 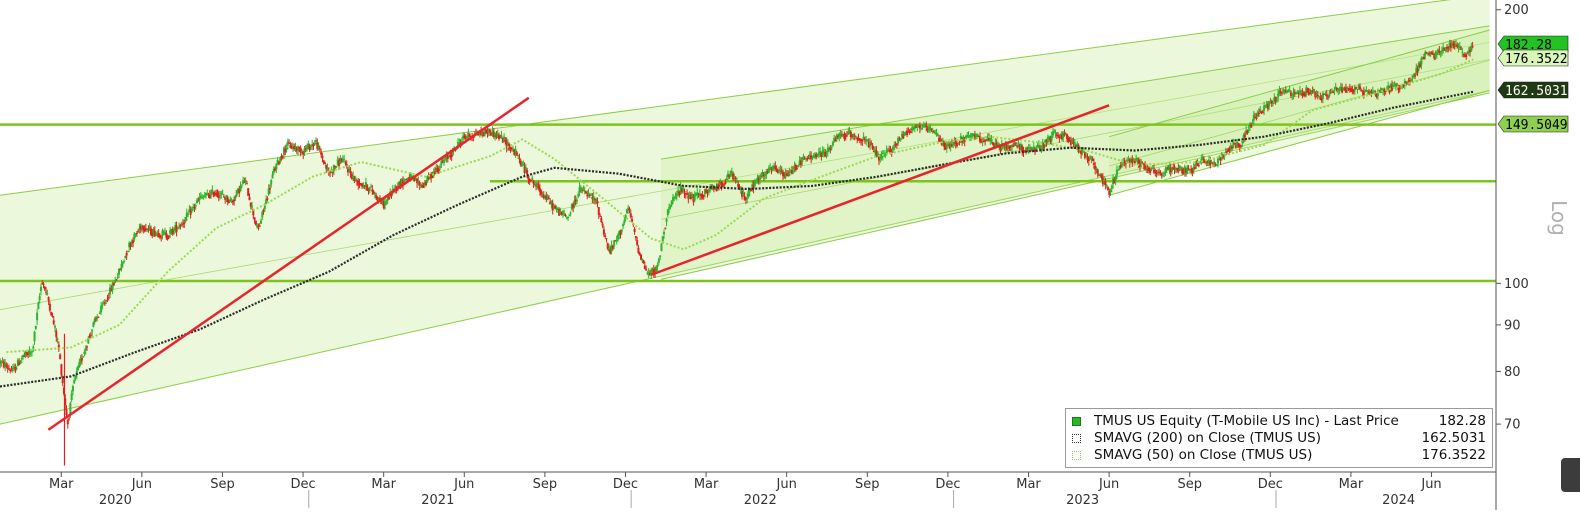 What do you see at coordinates (1570, 475) in the screenshot?
I see `panel-toggle-button` at bounding box center [1570, 475].